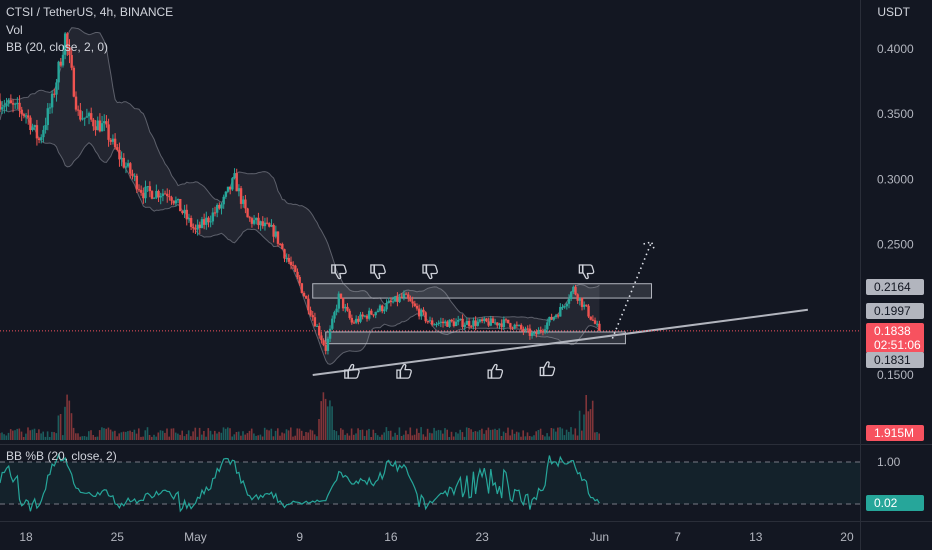 The image size is (932, 550). Describe the element at coordinates (14, 30) in the screenshot. I see `volume-legend: Vol` at that location.